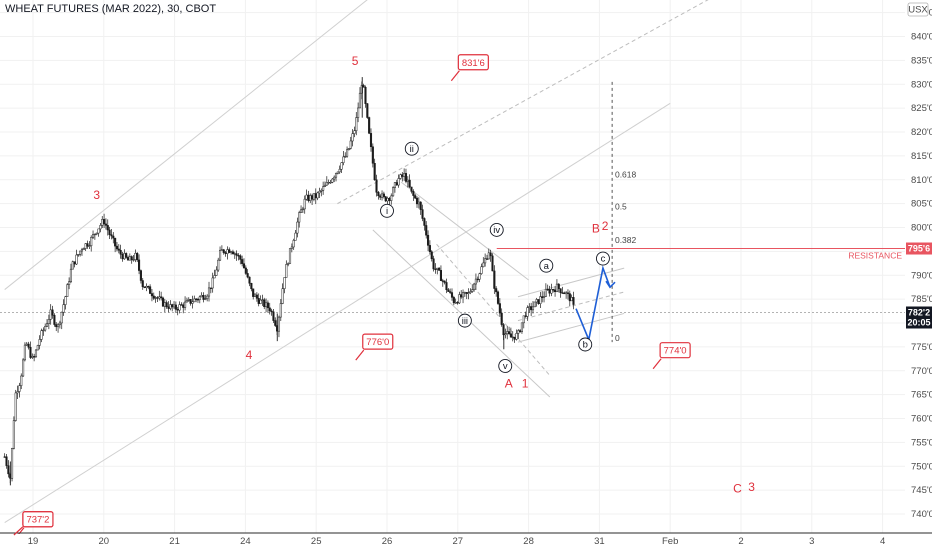 This screenshot has width=932, height=550. I want to click on current-time-badge-label: 20:05, so click(918, 322).